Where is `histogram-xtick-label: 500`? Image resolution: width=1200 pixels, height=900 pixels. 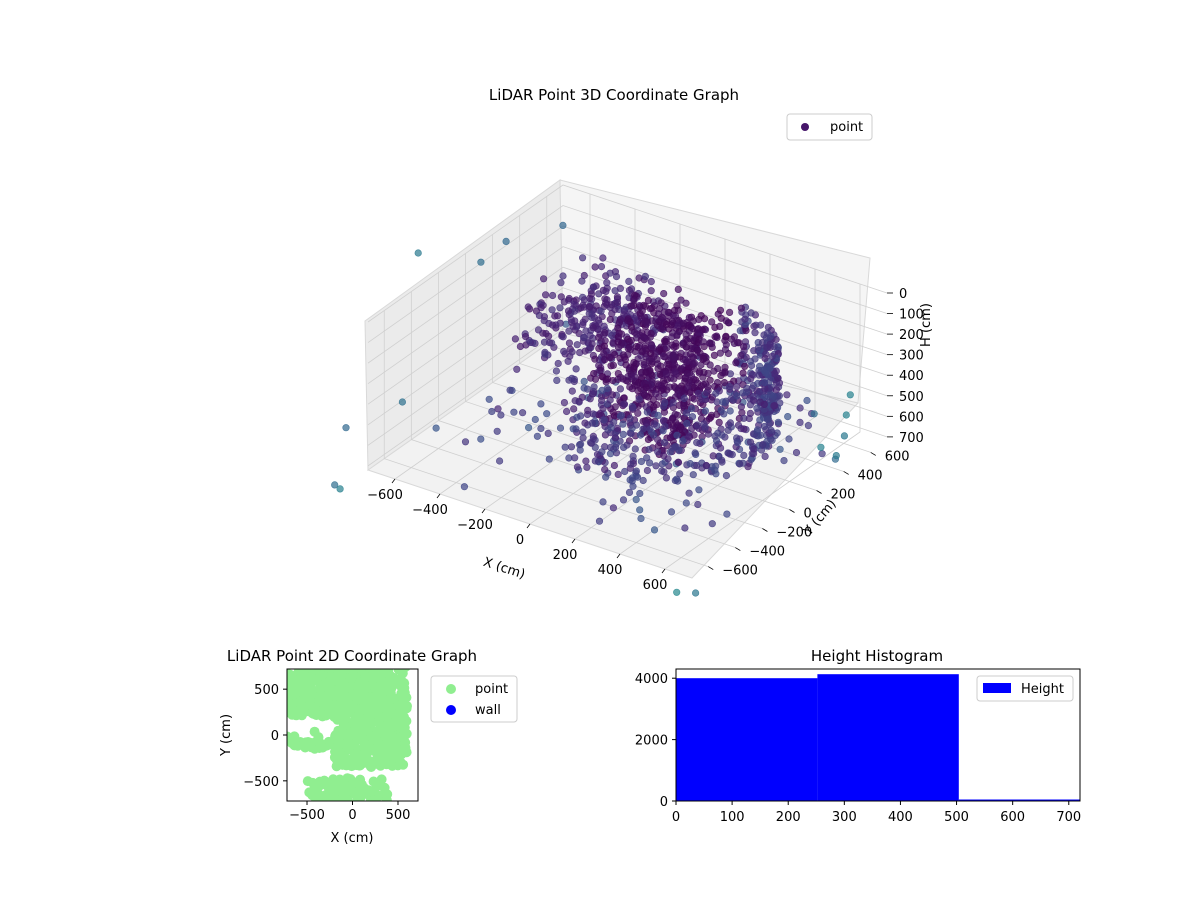
histogram-xtick-label: 500 is located at coordinates (956, 817).